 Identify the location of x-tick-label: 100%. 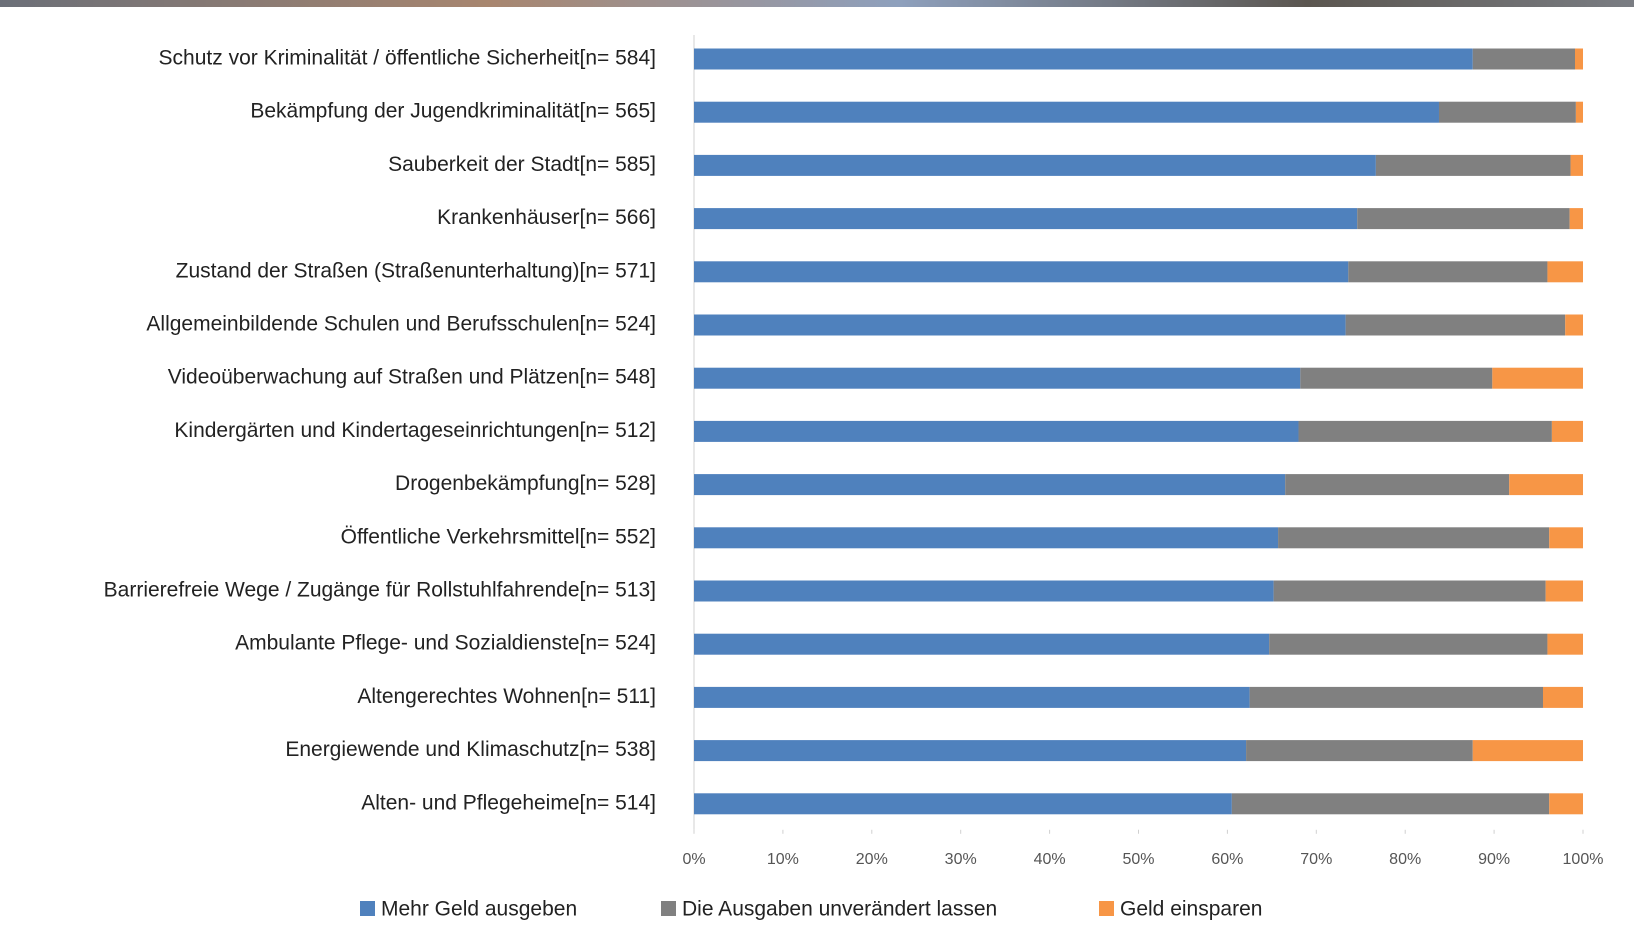
(1583, 859).